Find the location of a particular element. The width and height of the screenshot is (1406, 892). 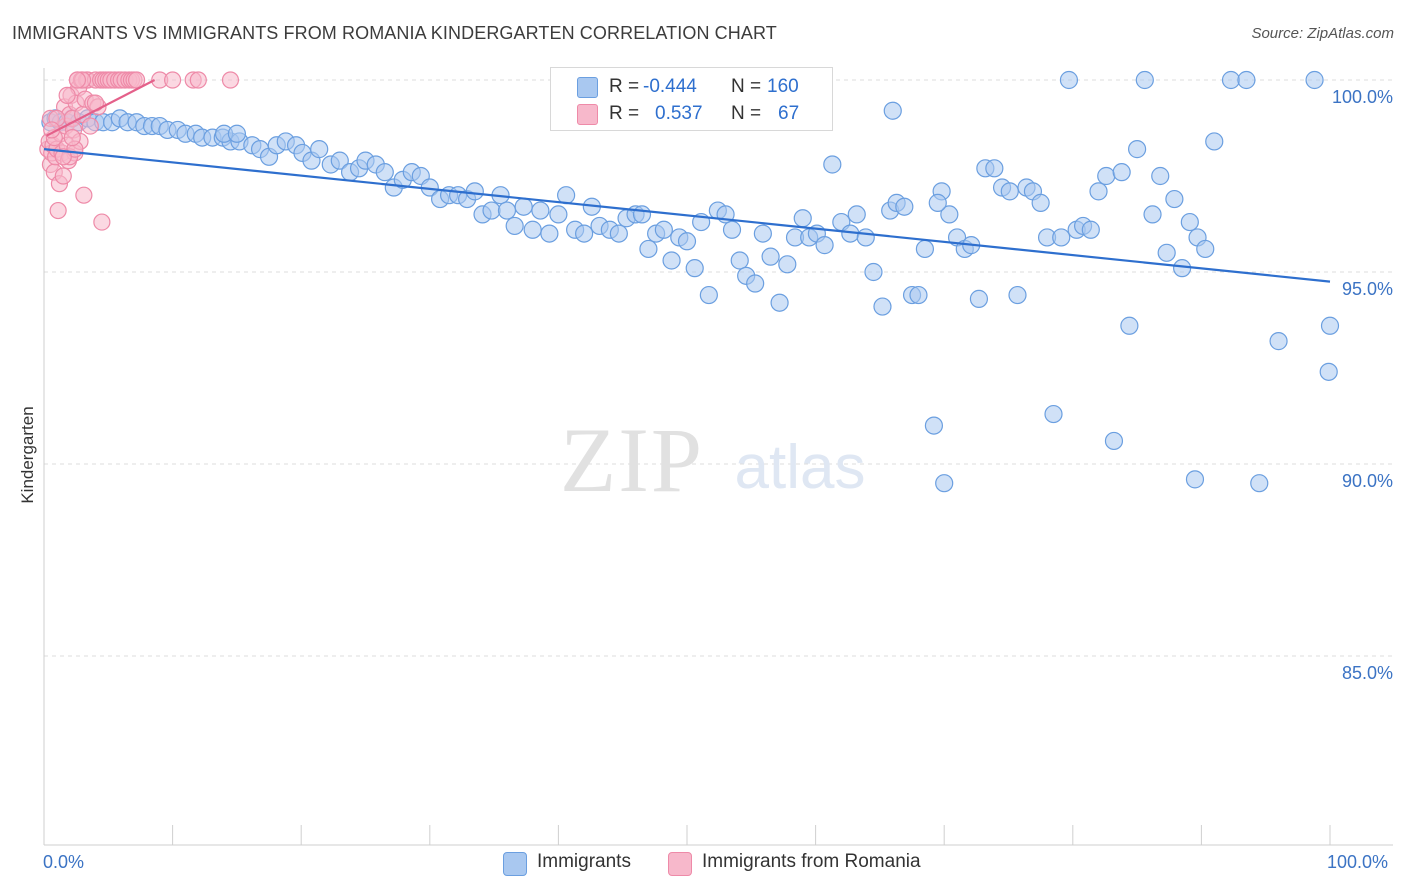

legend-n-value: 67 is located at coordinates (789, 113).